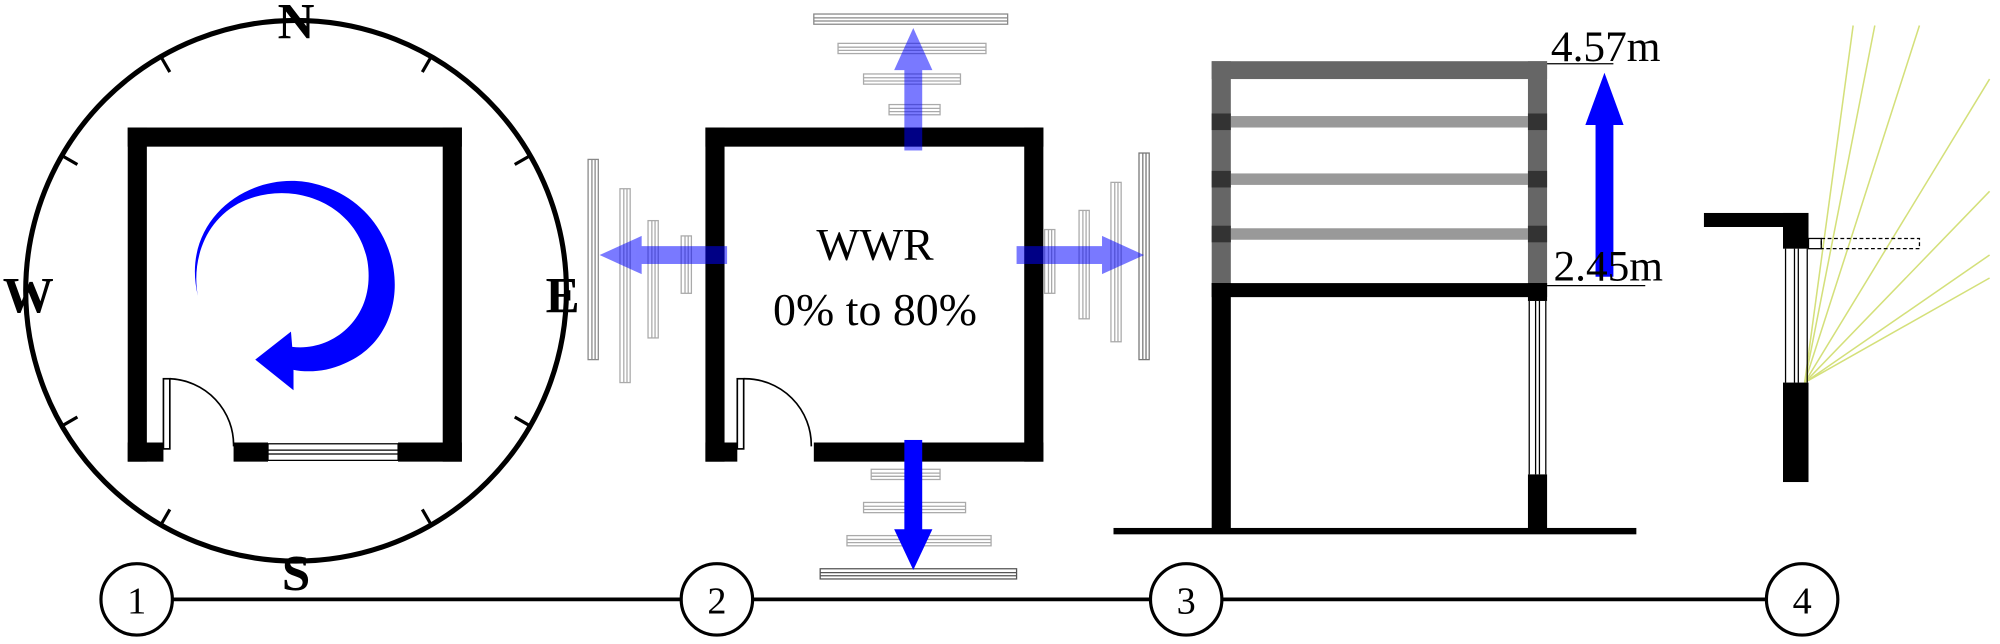 Image resolution: width=2000 pixels, height=644 pixels. I want to click on panel-shading, so click(1847, 254).